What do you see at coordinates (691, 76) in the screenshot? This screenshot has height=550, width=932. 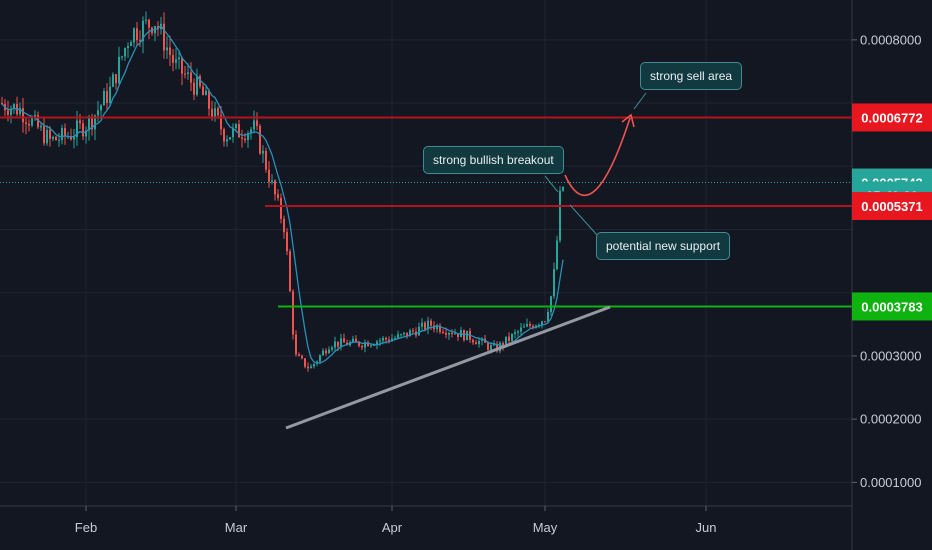 I see `strong-sell-area-note: strong sell area` at bounding box center [691, 76].